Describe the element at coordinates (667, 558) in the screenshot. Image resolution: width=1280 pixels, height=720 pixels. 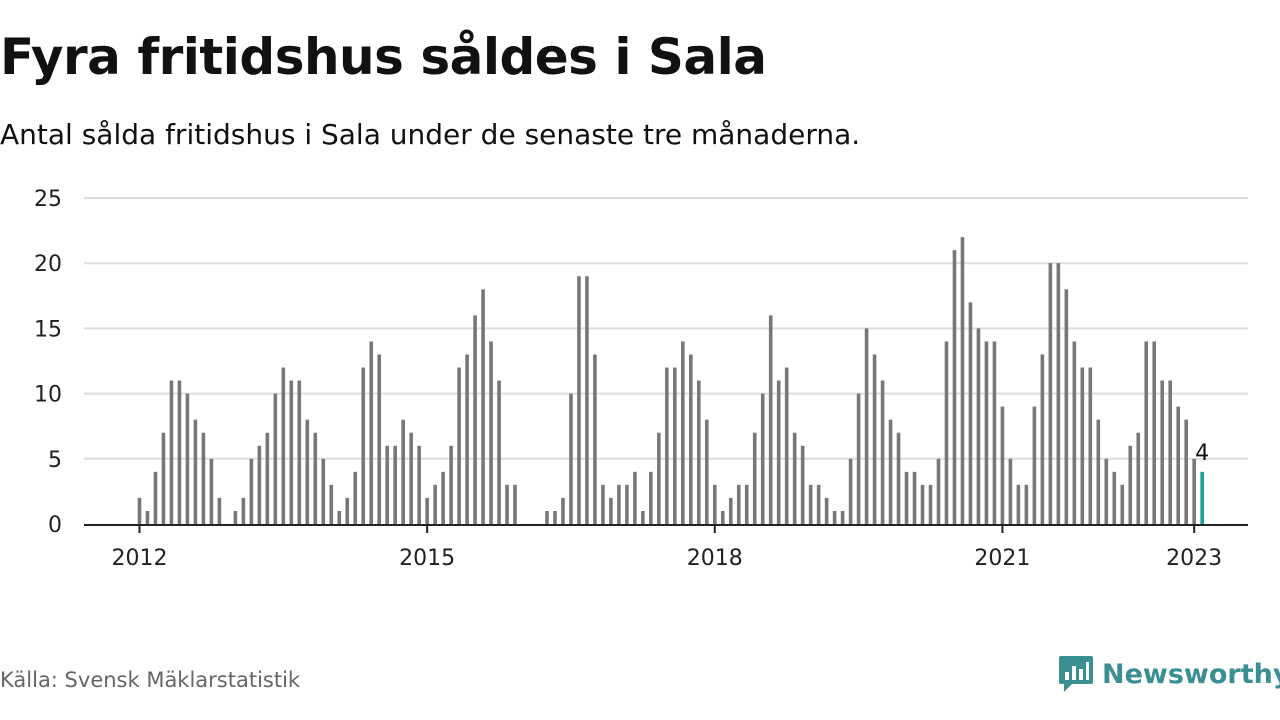
I see `x-axis-labels: 2012 2015 2018 2021 2023` at that location.